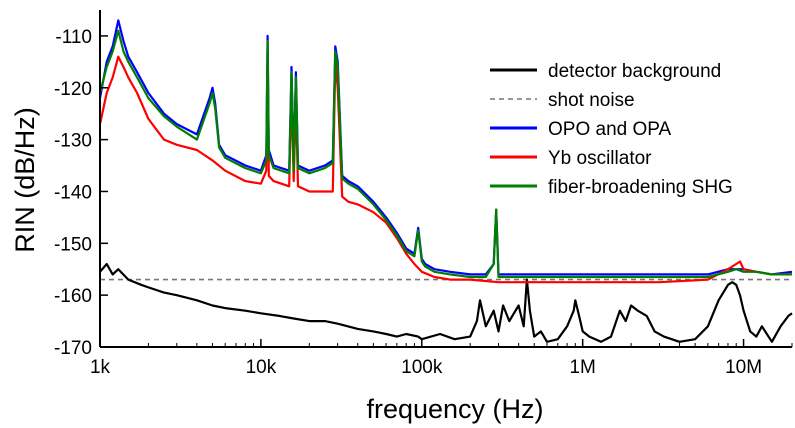 This screenshot has width=795, height=428. I want to click on x-tick-label: 1k, so click(100, 367).